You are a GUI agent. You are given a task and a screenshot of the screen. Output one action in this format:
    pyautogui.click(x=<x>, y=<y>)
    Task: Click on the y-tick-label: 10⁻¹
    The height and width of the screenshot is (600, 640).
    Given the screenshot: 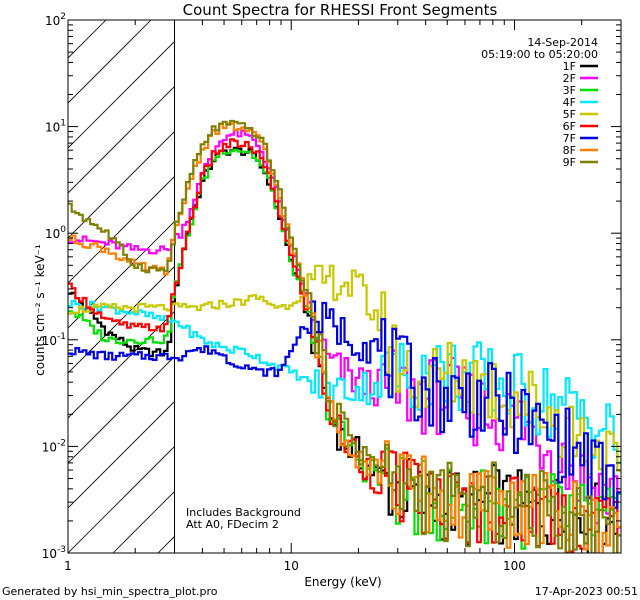 What is the action you would take?
    pyautogui.click(x=54, y=340)
    